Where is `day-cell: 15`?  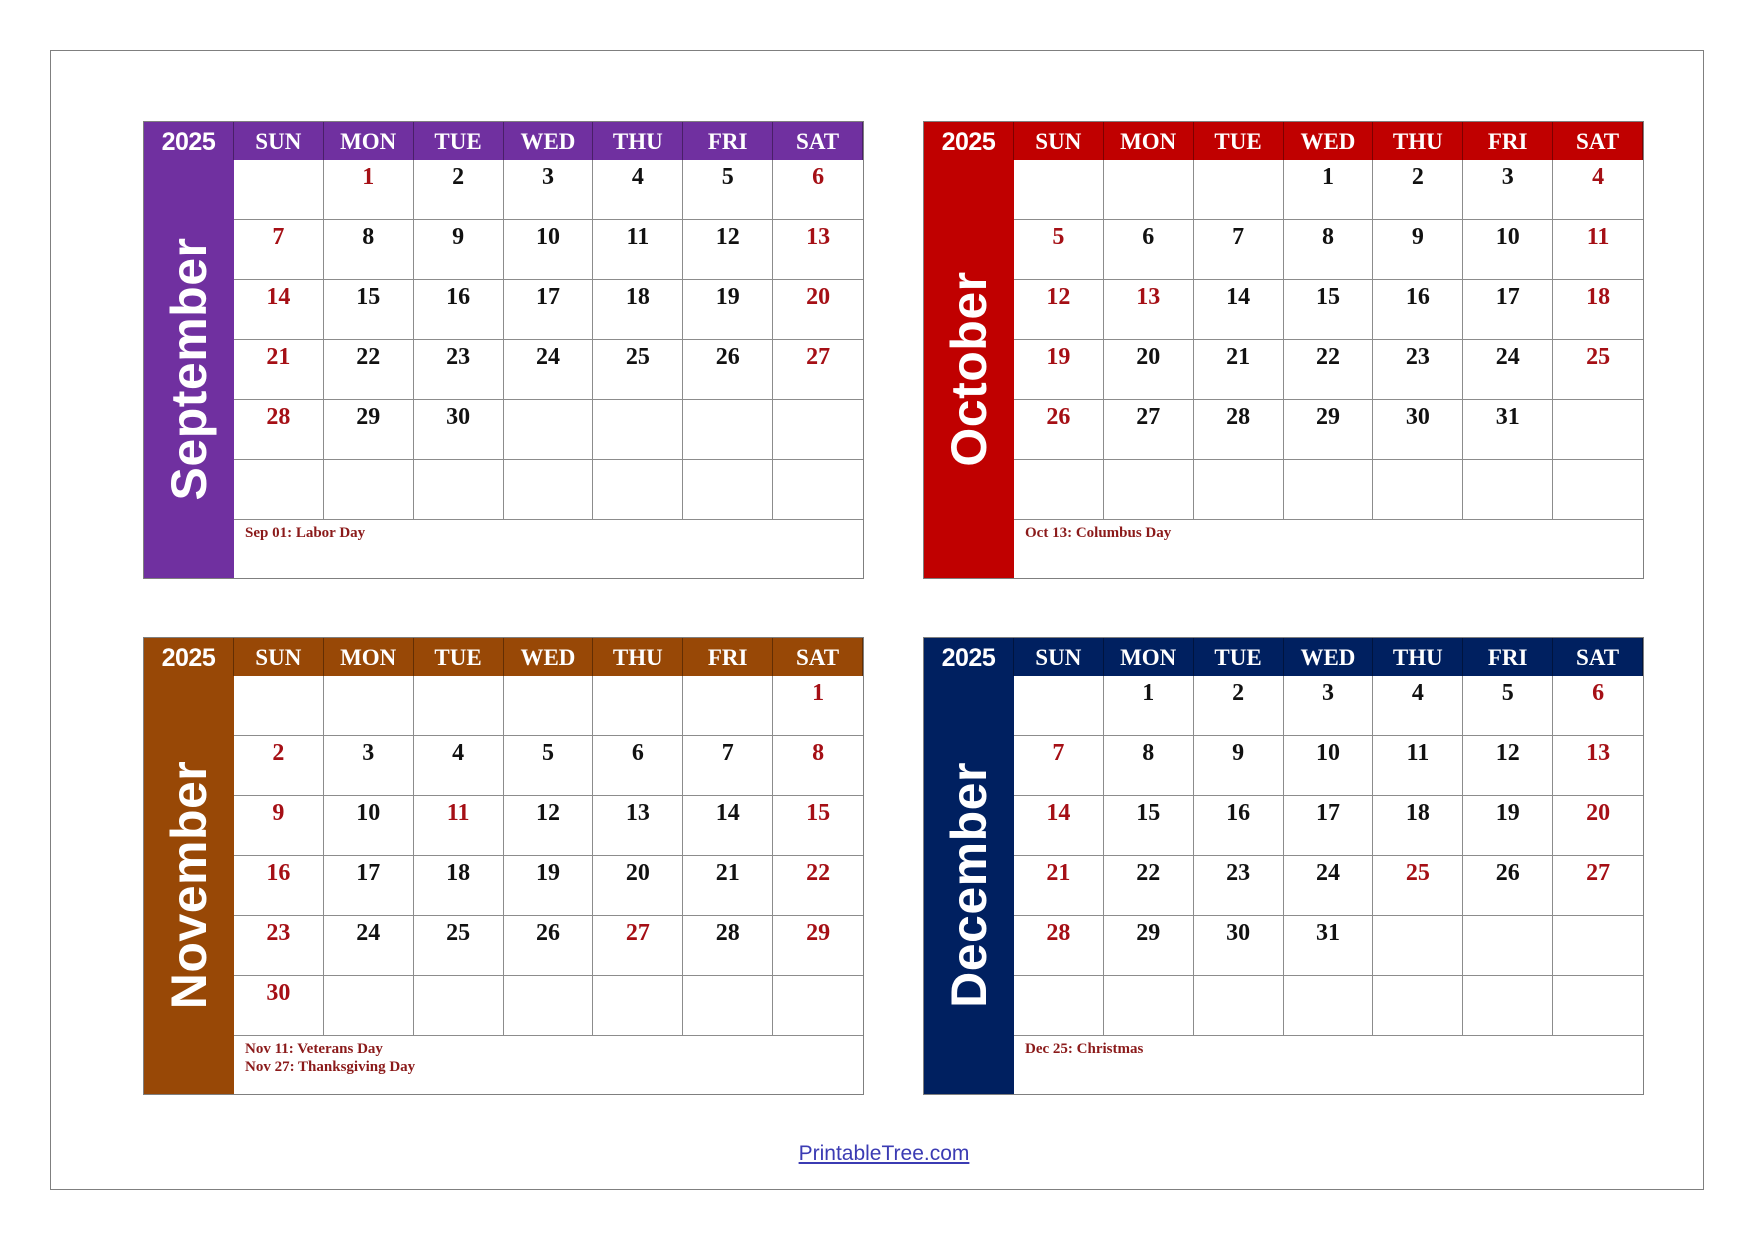 day-cell: 15 is located at coordinates (368, 310).